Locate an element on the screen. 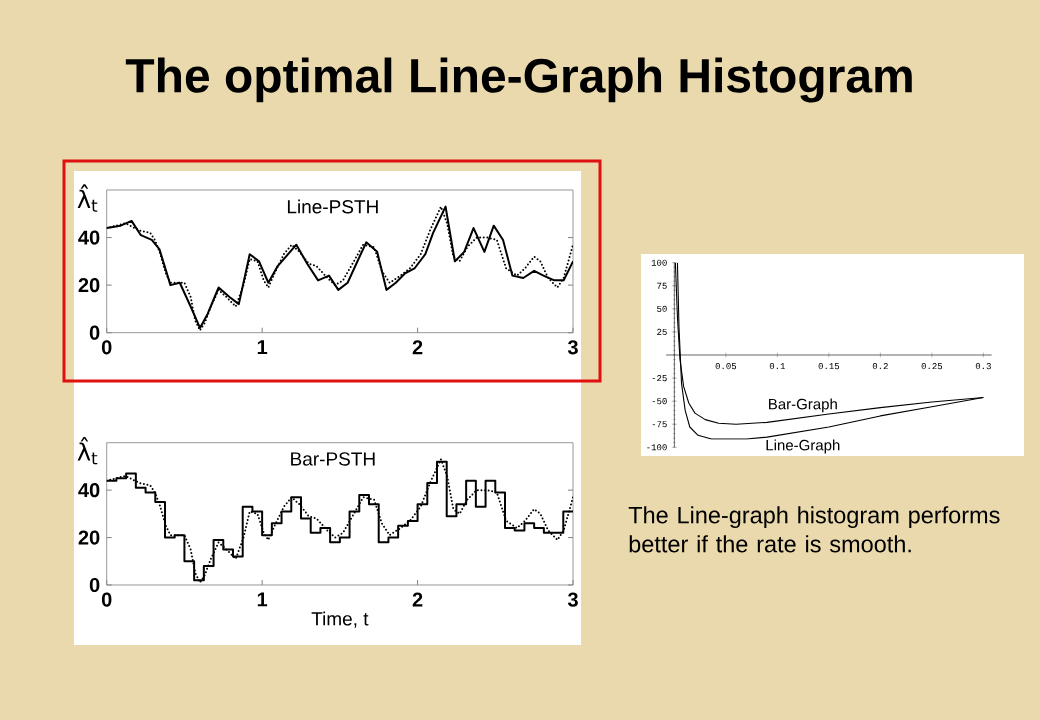 The image size is (1040, 720). x-tick-label: 0.15 is located at coordinates (829, 366).